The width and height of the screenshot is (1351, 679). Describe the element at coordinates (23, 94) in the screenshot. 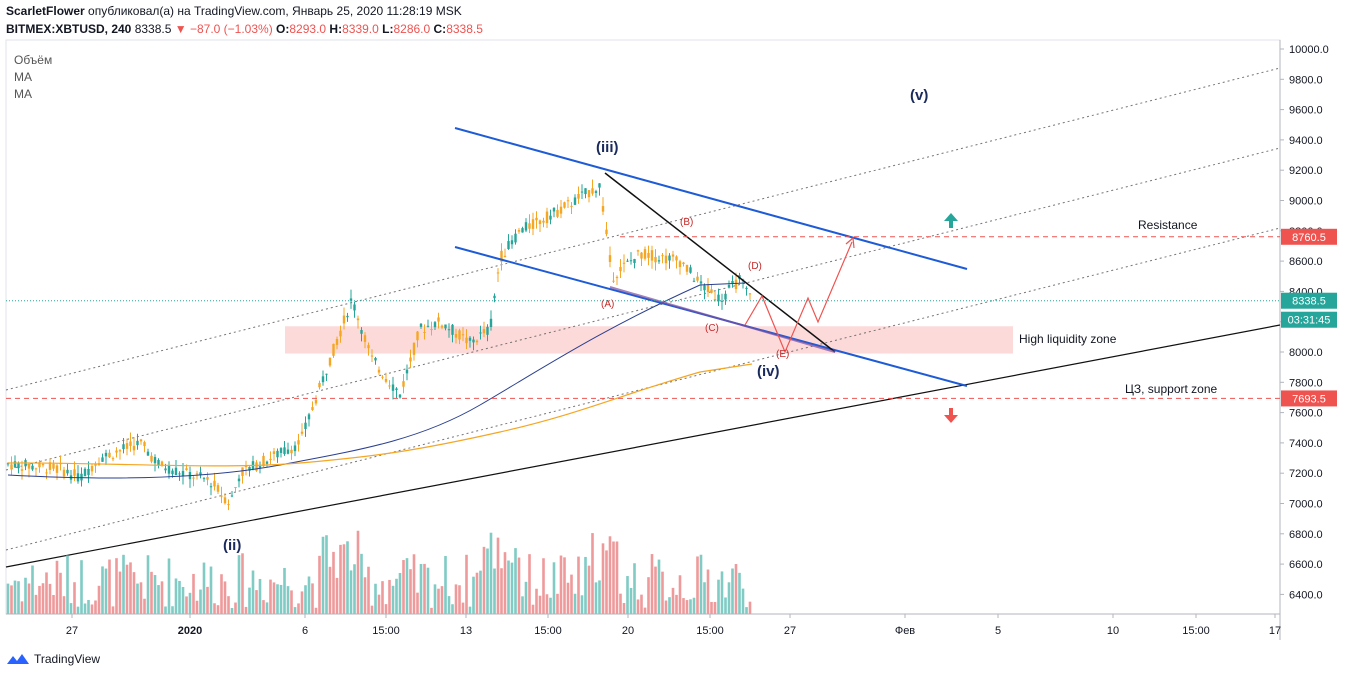

I see `legend-ma-2: MA` at that location.